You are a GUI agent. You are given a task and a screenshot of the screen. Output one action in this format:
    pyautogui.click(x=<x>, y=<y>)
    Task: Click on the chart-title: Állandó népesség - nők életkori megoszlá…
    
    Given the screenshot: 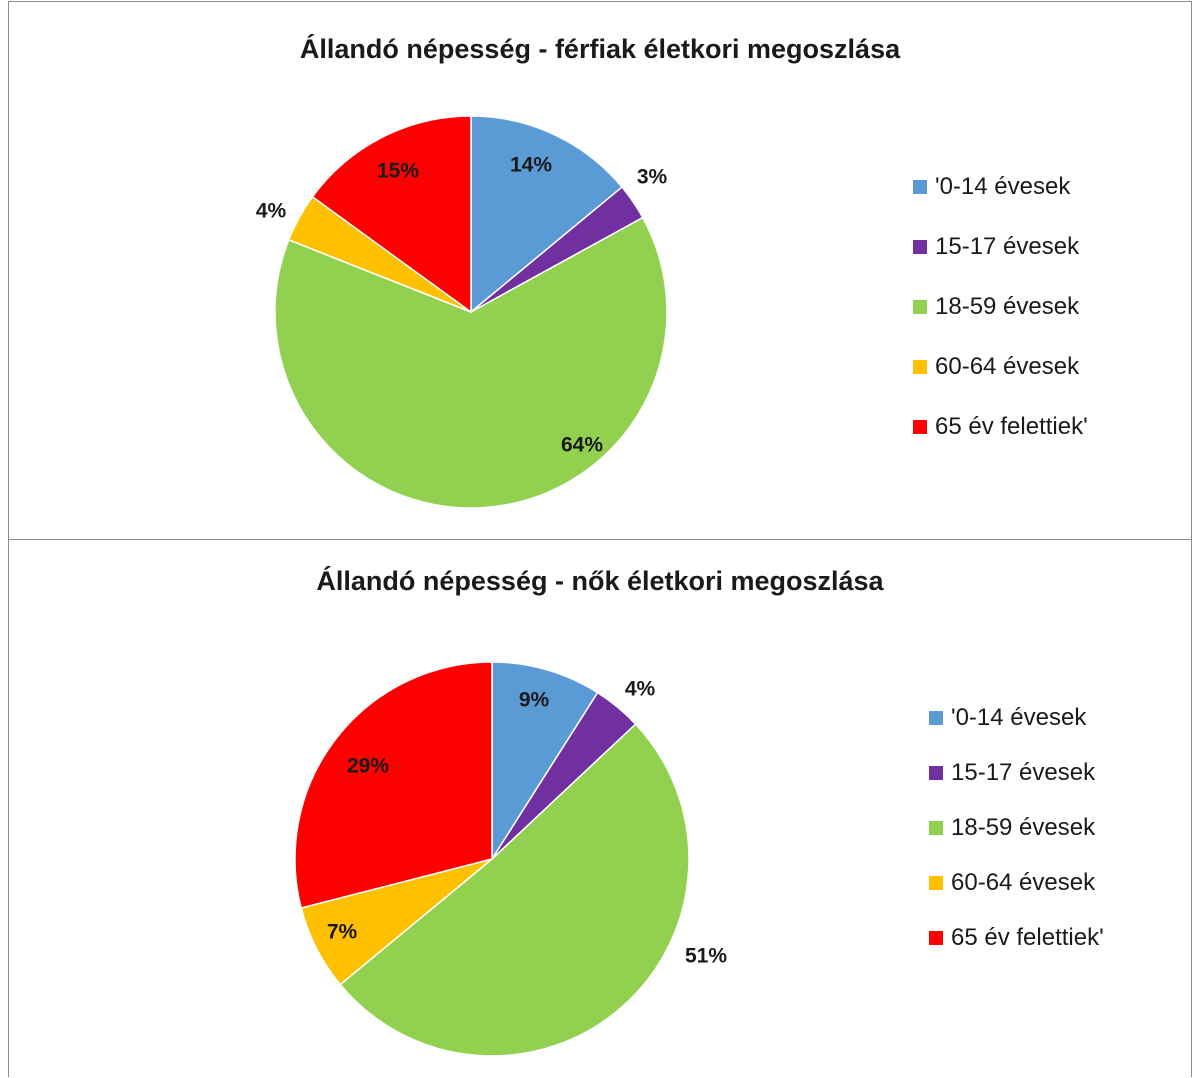 What is the action you would take?
    pyautogui.click(x=600, y=581)
    